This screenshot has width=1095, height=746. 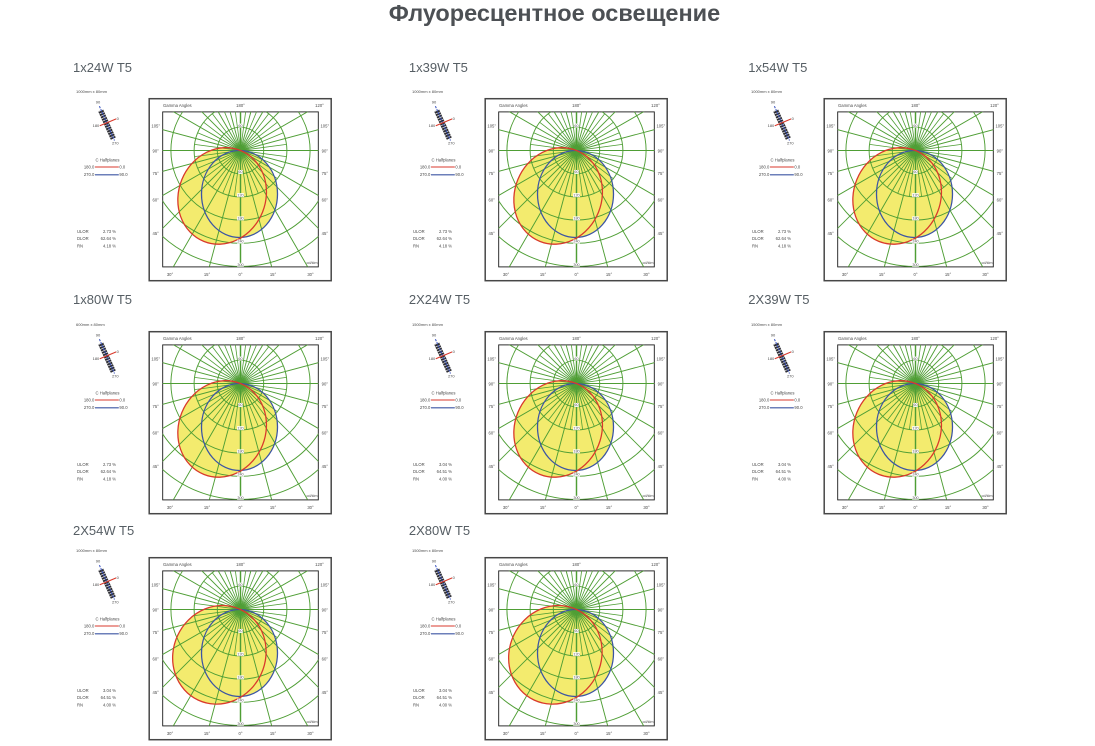 I want to click on svg-text: 600mm x 80mm, so click(x=90, y=324).